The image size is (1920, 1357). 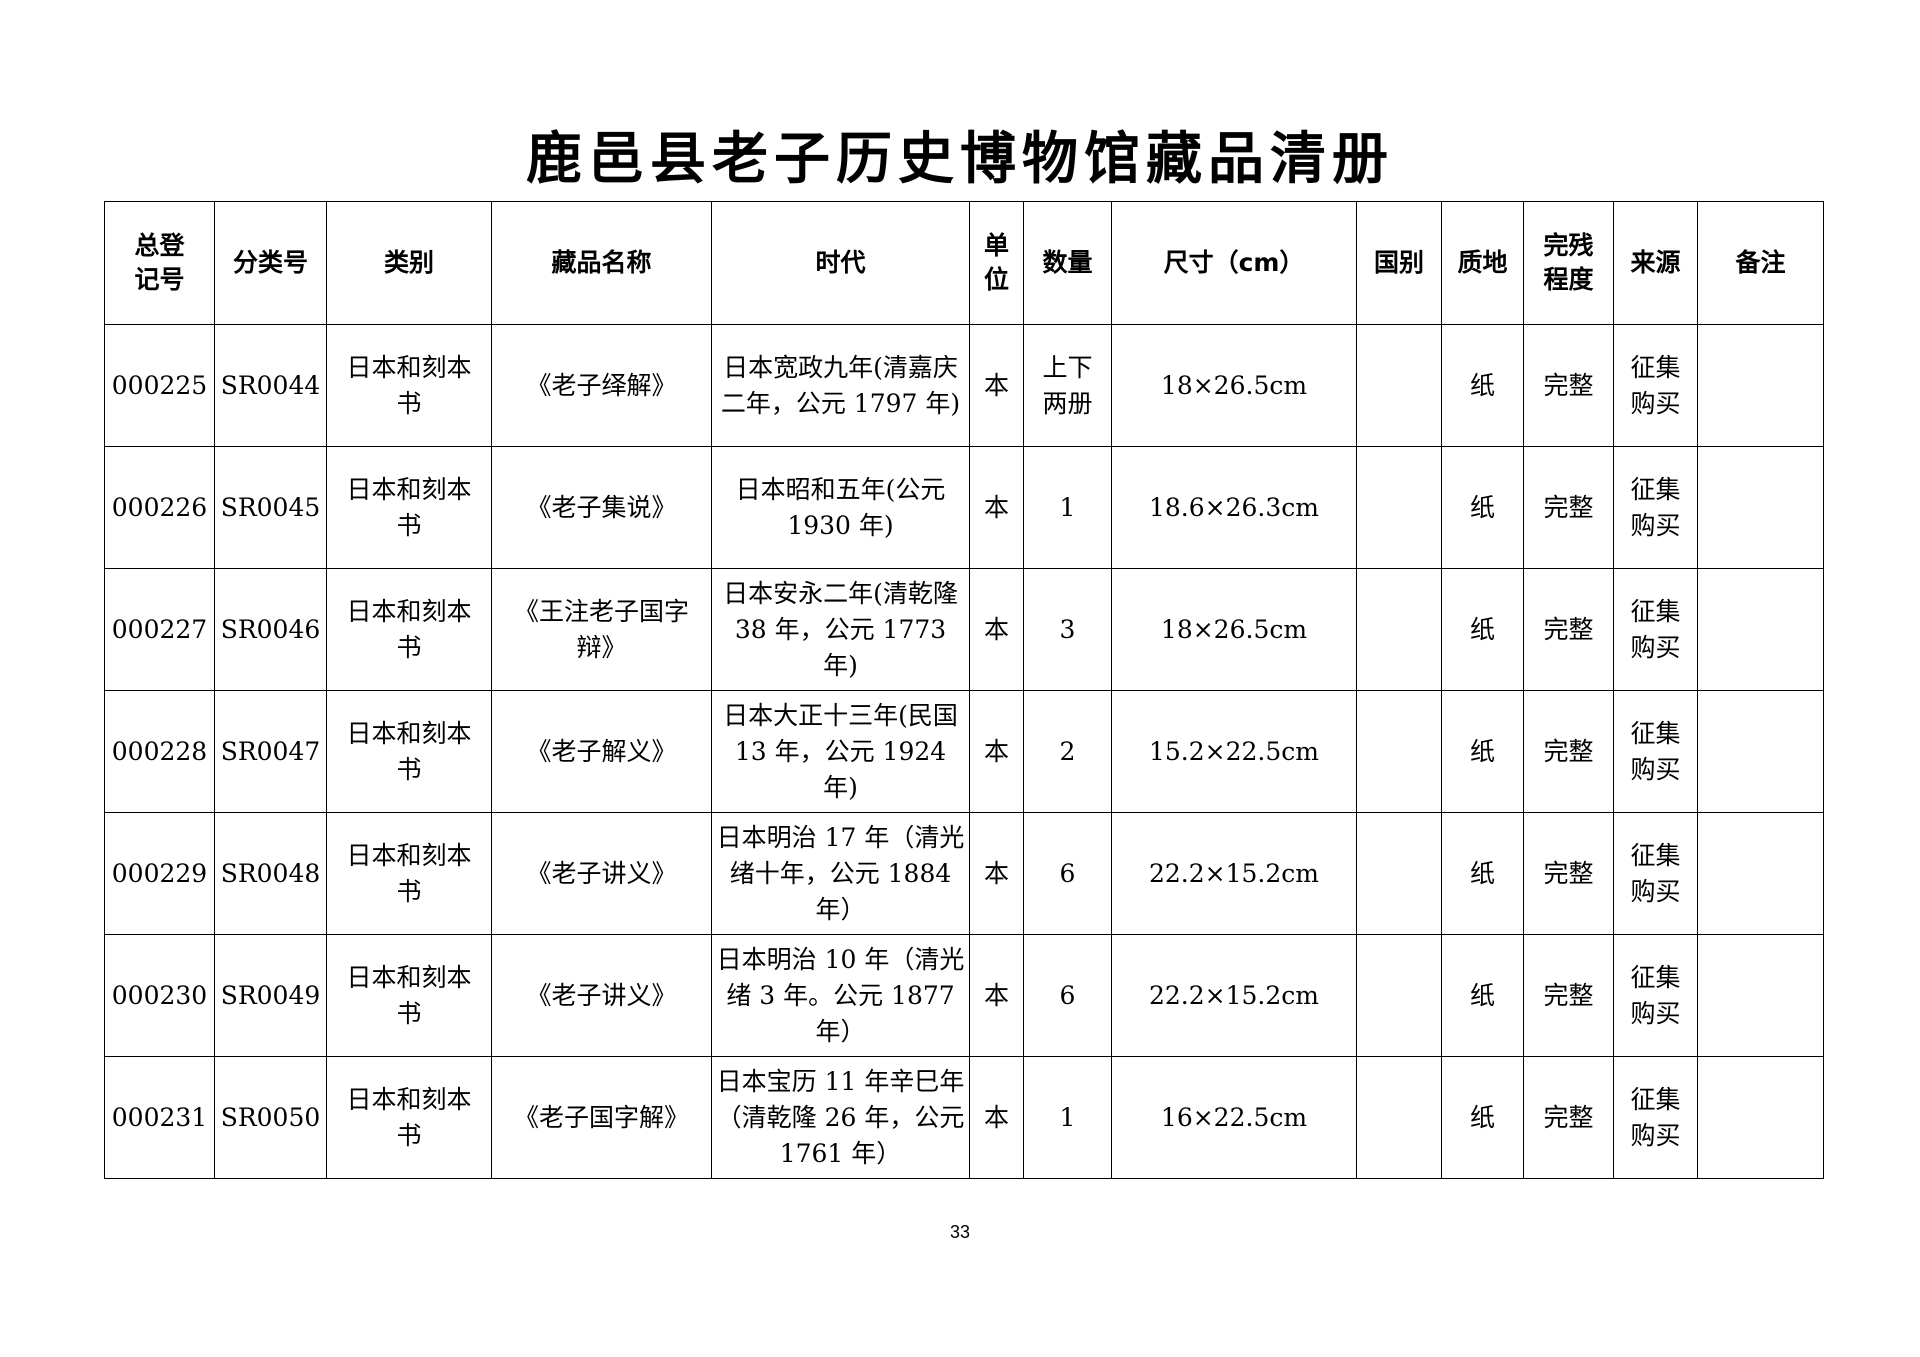 I want to click on cell-reg-no: 000231, so click(x=159, y=1117).